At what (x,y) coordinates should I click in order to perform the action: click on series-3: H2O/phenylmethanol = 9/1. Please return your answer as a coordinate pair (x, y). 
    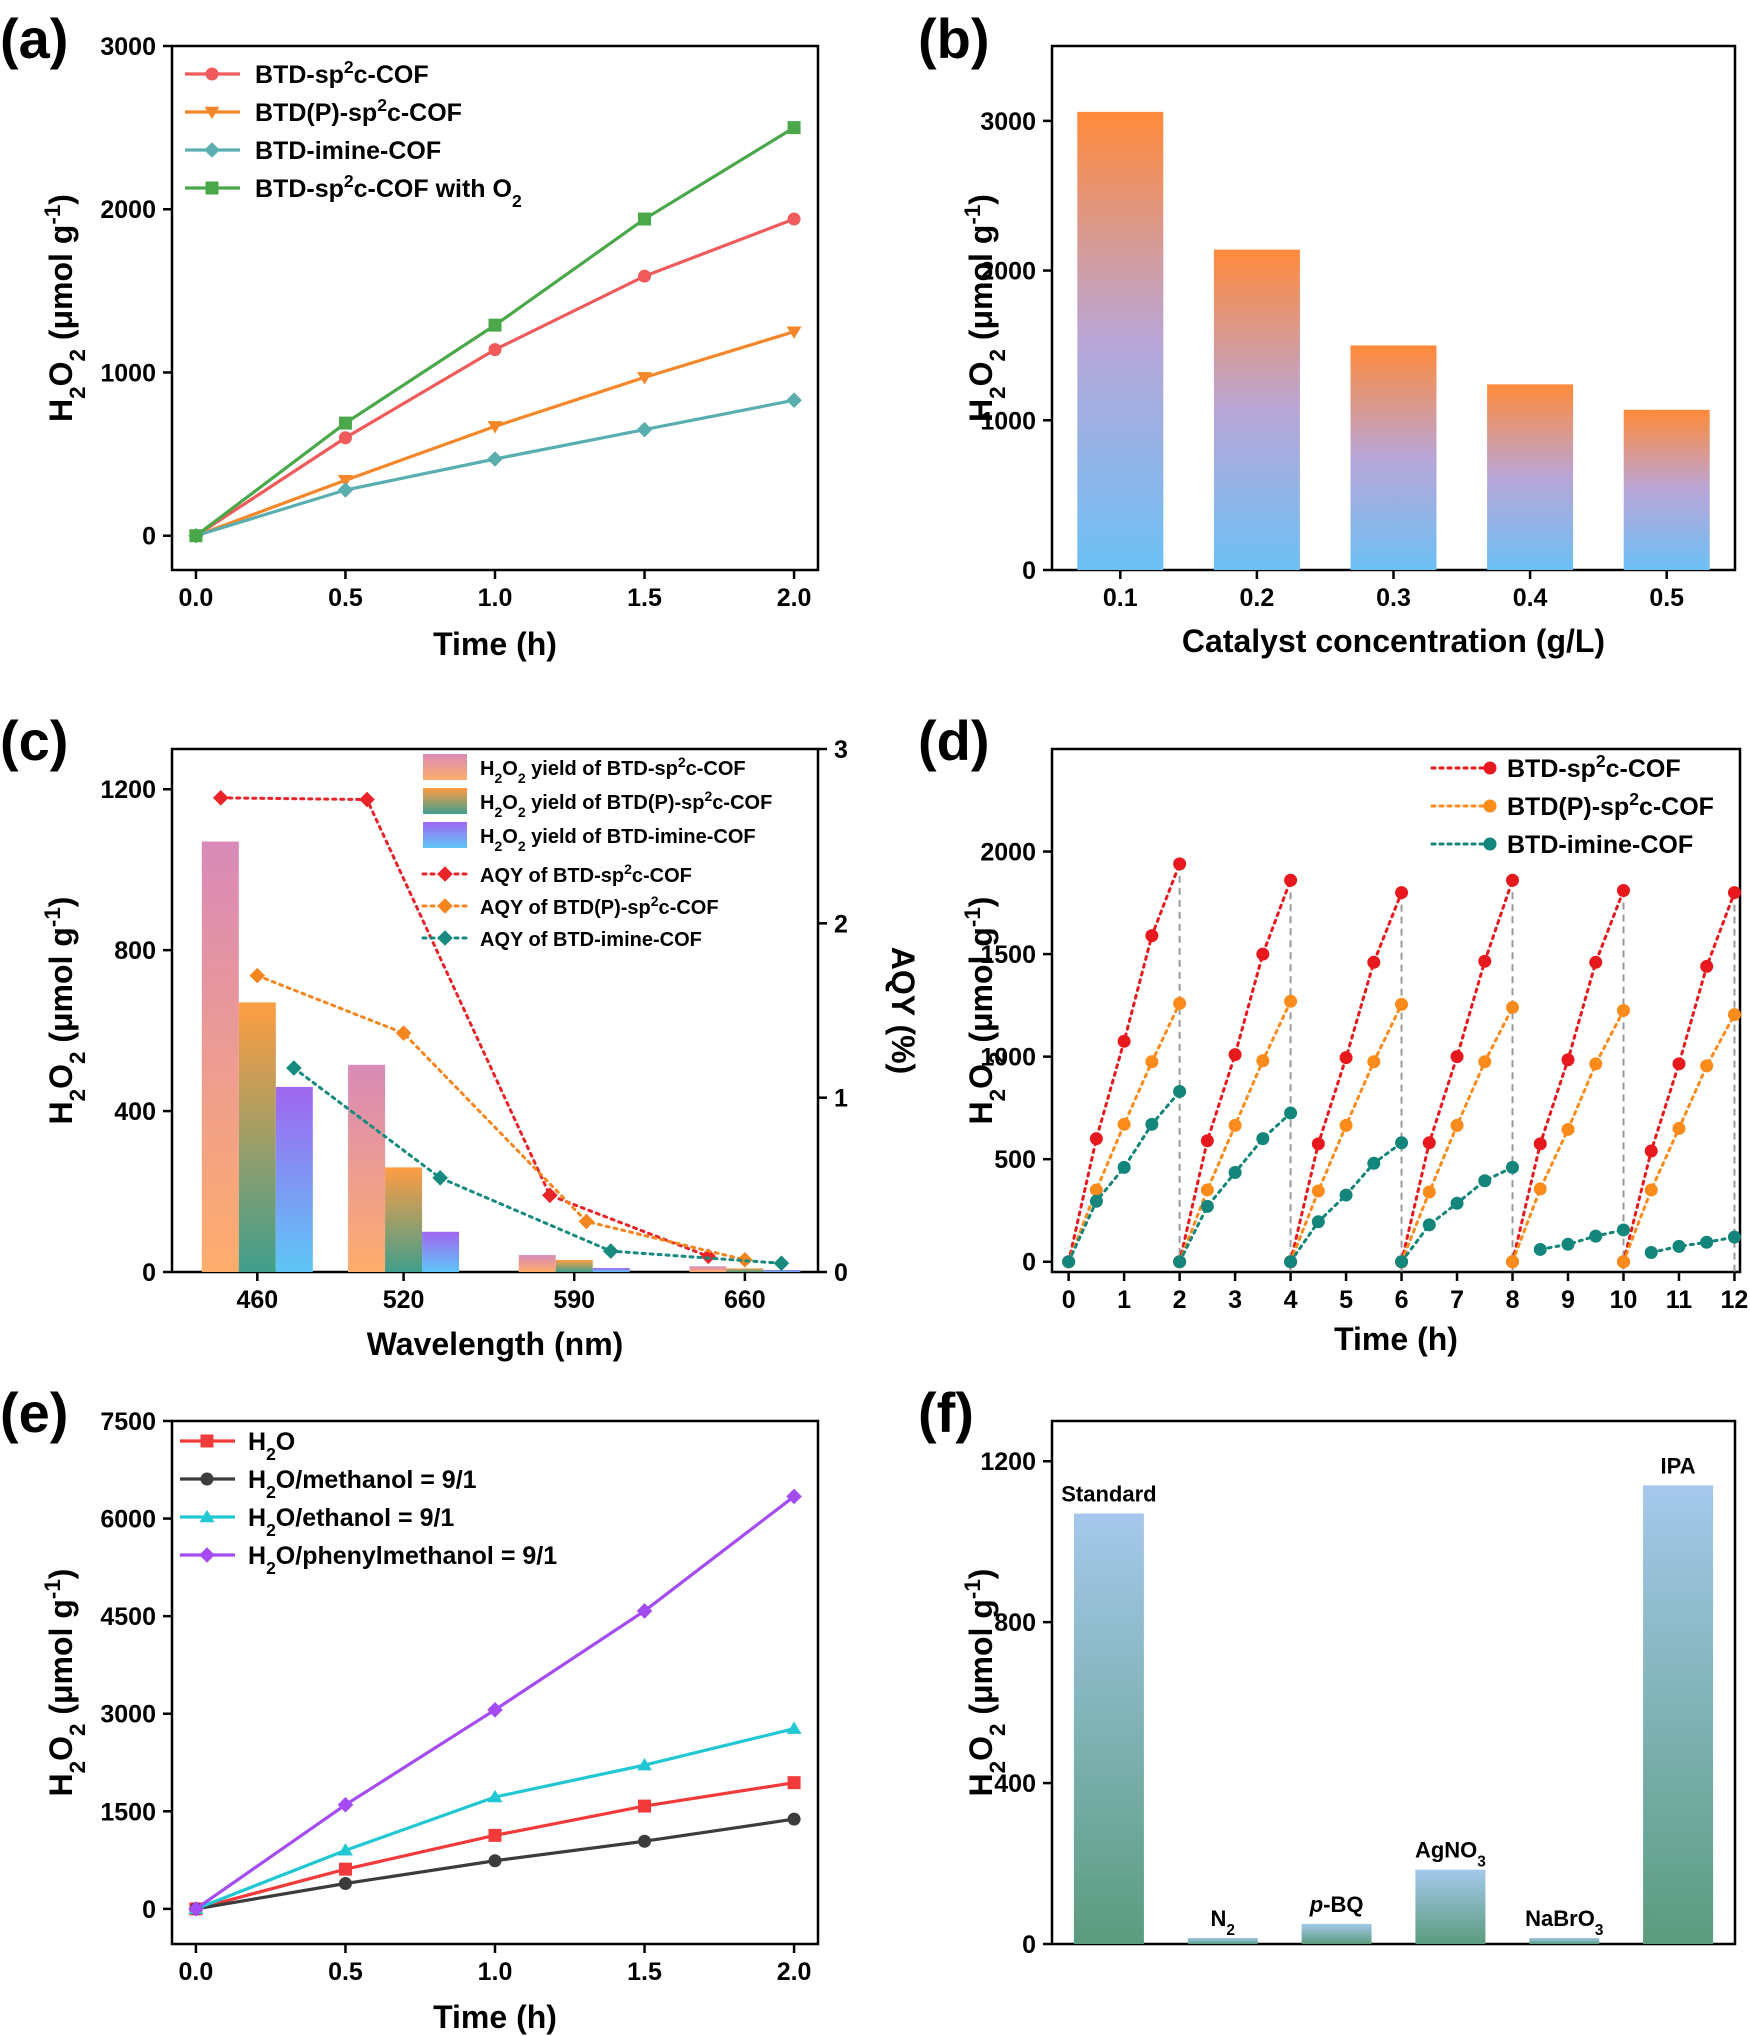
    Looking at the image, I should click on (491, 1702).